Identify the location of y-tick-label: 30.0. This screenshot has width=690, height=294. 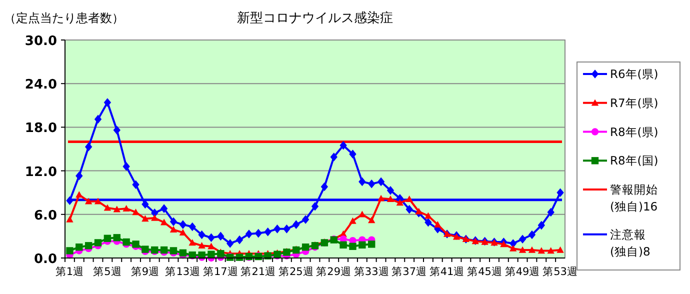
(40, 41).